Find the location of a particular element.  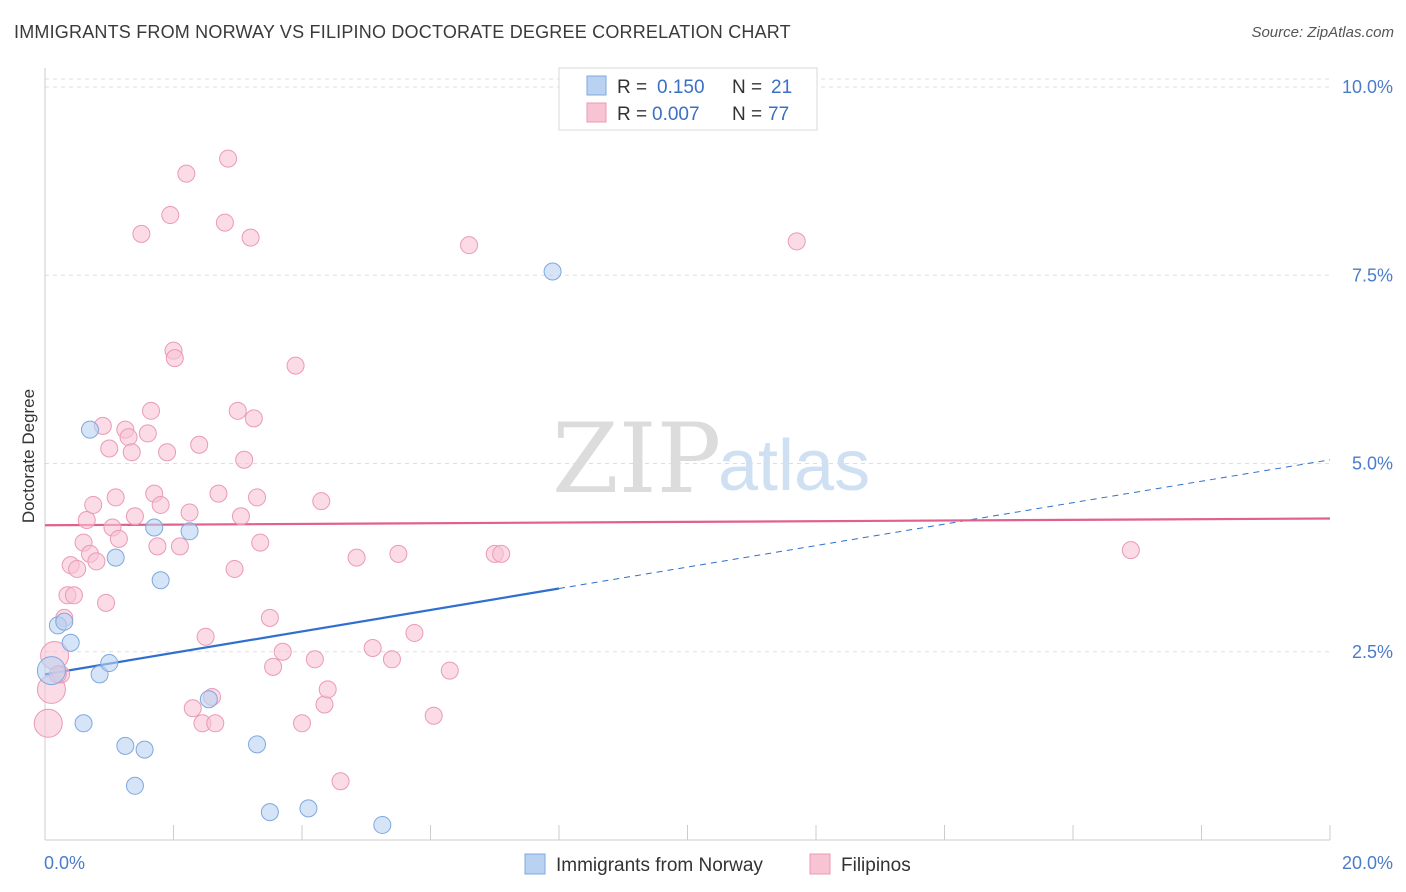

x-tick-label-0: 0.0% is located at coordinates (64, 863).